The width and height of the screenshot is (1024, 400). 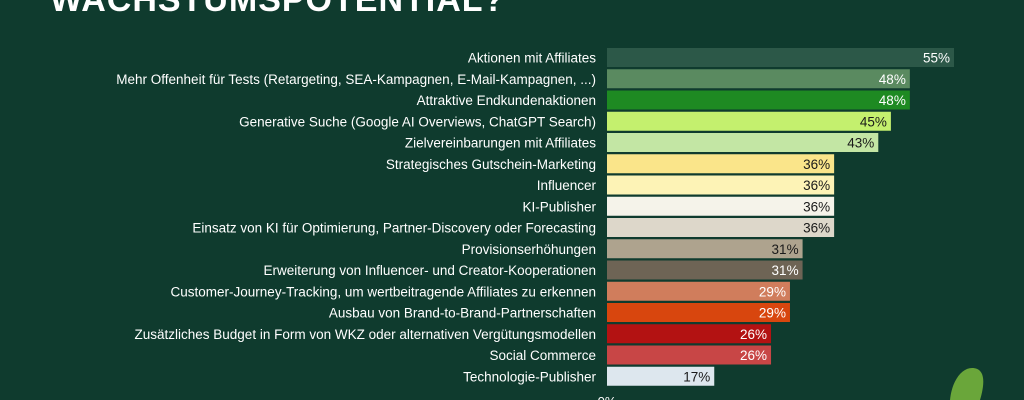 What do you see at coordinates (500, 143) in the screenshot?
I see `category-label: Zielvereinbarungen mit Affiliates` at bounding box center [500, 143].